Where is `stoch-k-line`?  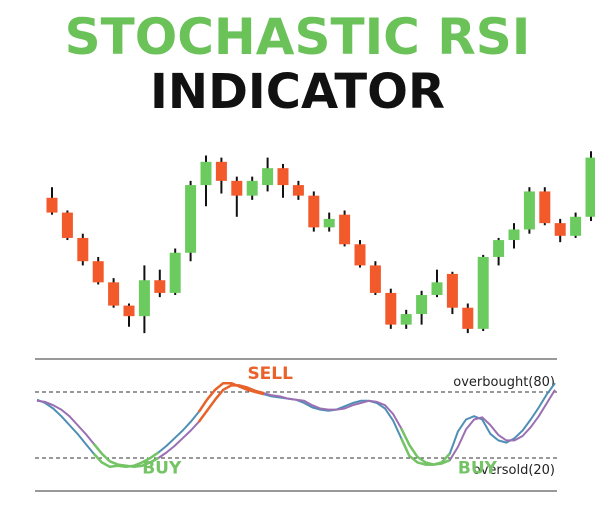
stoch-k-line is located at coordinates (296, 425).